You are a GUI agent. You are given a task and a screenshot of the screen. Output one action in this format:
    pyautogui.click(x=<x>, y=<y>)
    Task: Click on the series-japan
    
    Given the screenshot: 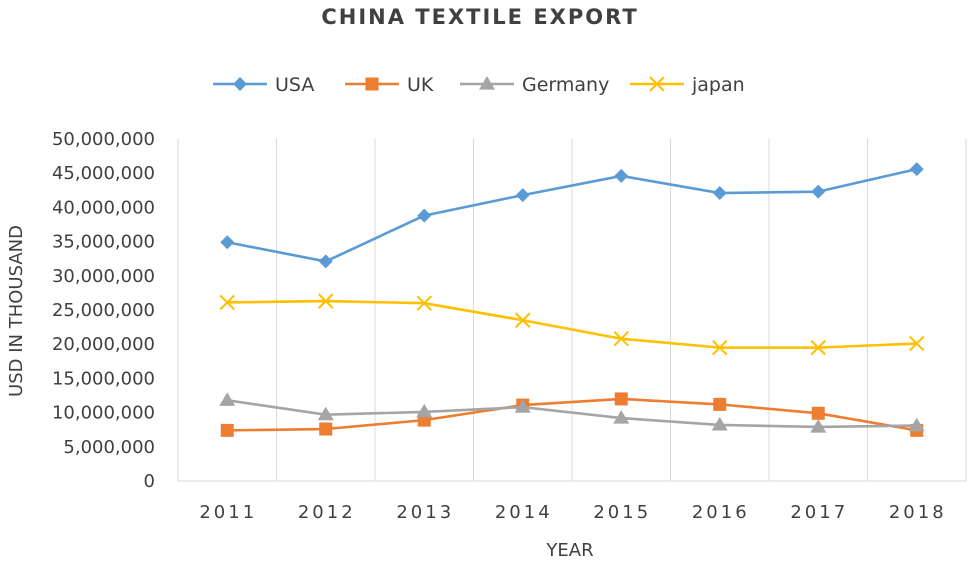 What is the action you would take?
    pyautogui.click(x=572, y=324)
    